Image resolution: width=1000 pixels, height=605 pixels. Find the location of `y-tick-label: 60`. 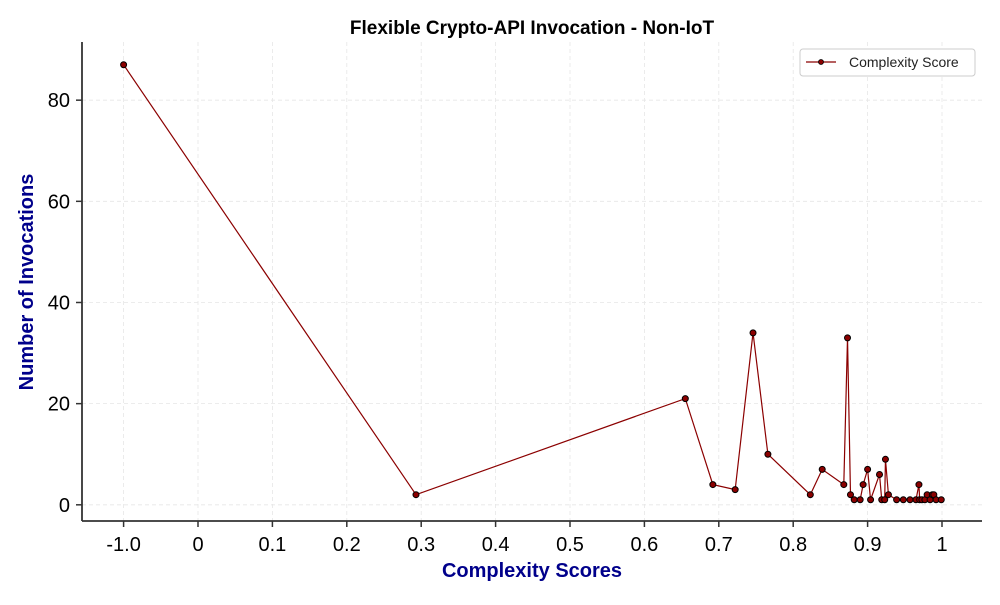

y-tick-label: 60 is located at coordinates (59, 202).